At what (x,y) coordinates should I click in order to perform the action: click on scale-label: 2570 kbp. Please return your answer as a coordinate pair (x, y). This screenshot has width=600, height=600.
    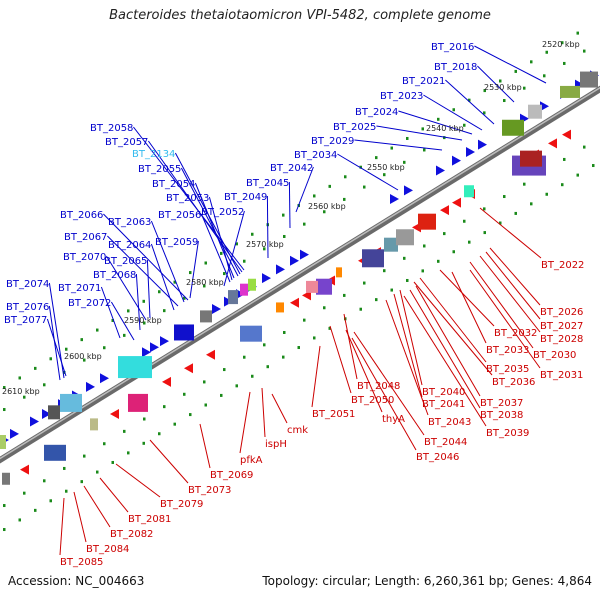
    Looking at the image, I should click on (265, 244).